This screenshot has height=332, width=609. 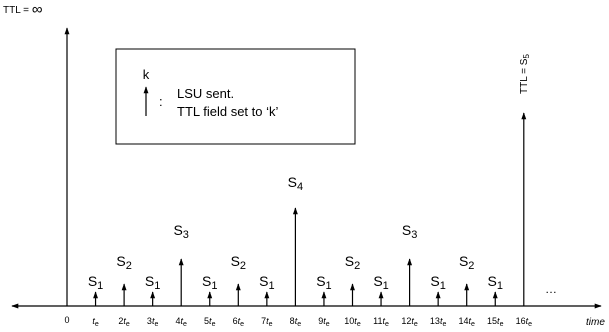 What do you see at coordinates (352, 322) in the screenshot?
I see `tick-label: 10te` at bounding box center [352, 322].